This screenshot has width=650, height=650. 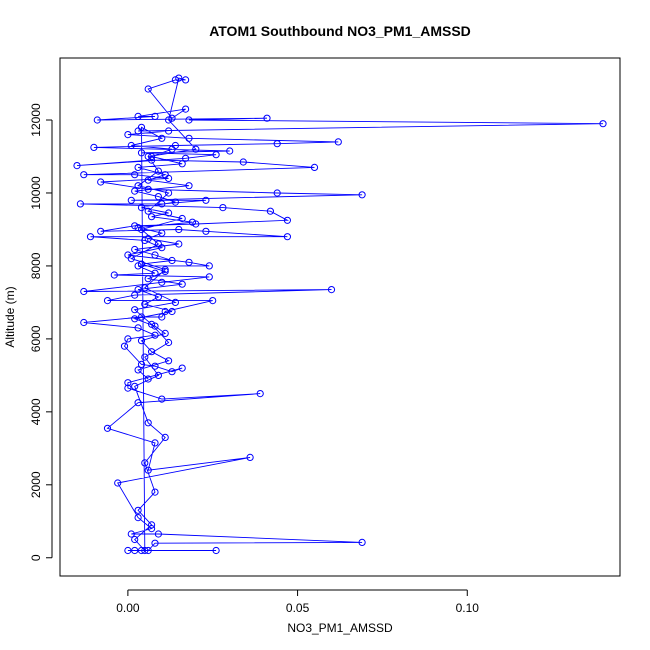 I want to click on y-tick-label: 8000, so click(x=36, y=265).